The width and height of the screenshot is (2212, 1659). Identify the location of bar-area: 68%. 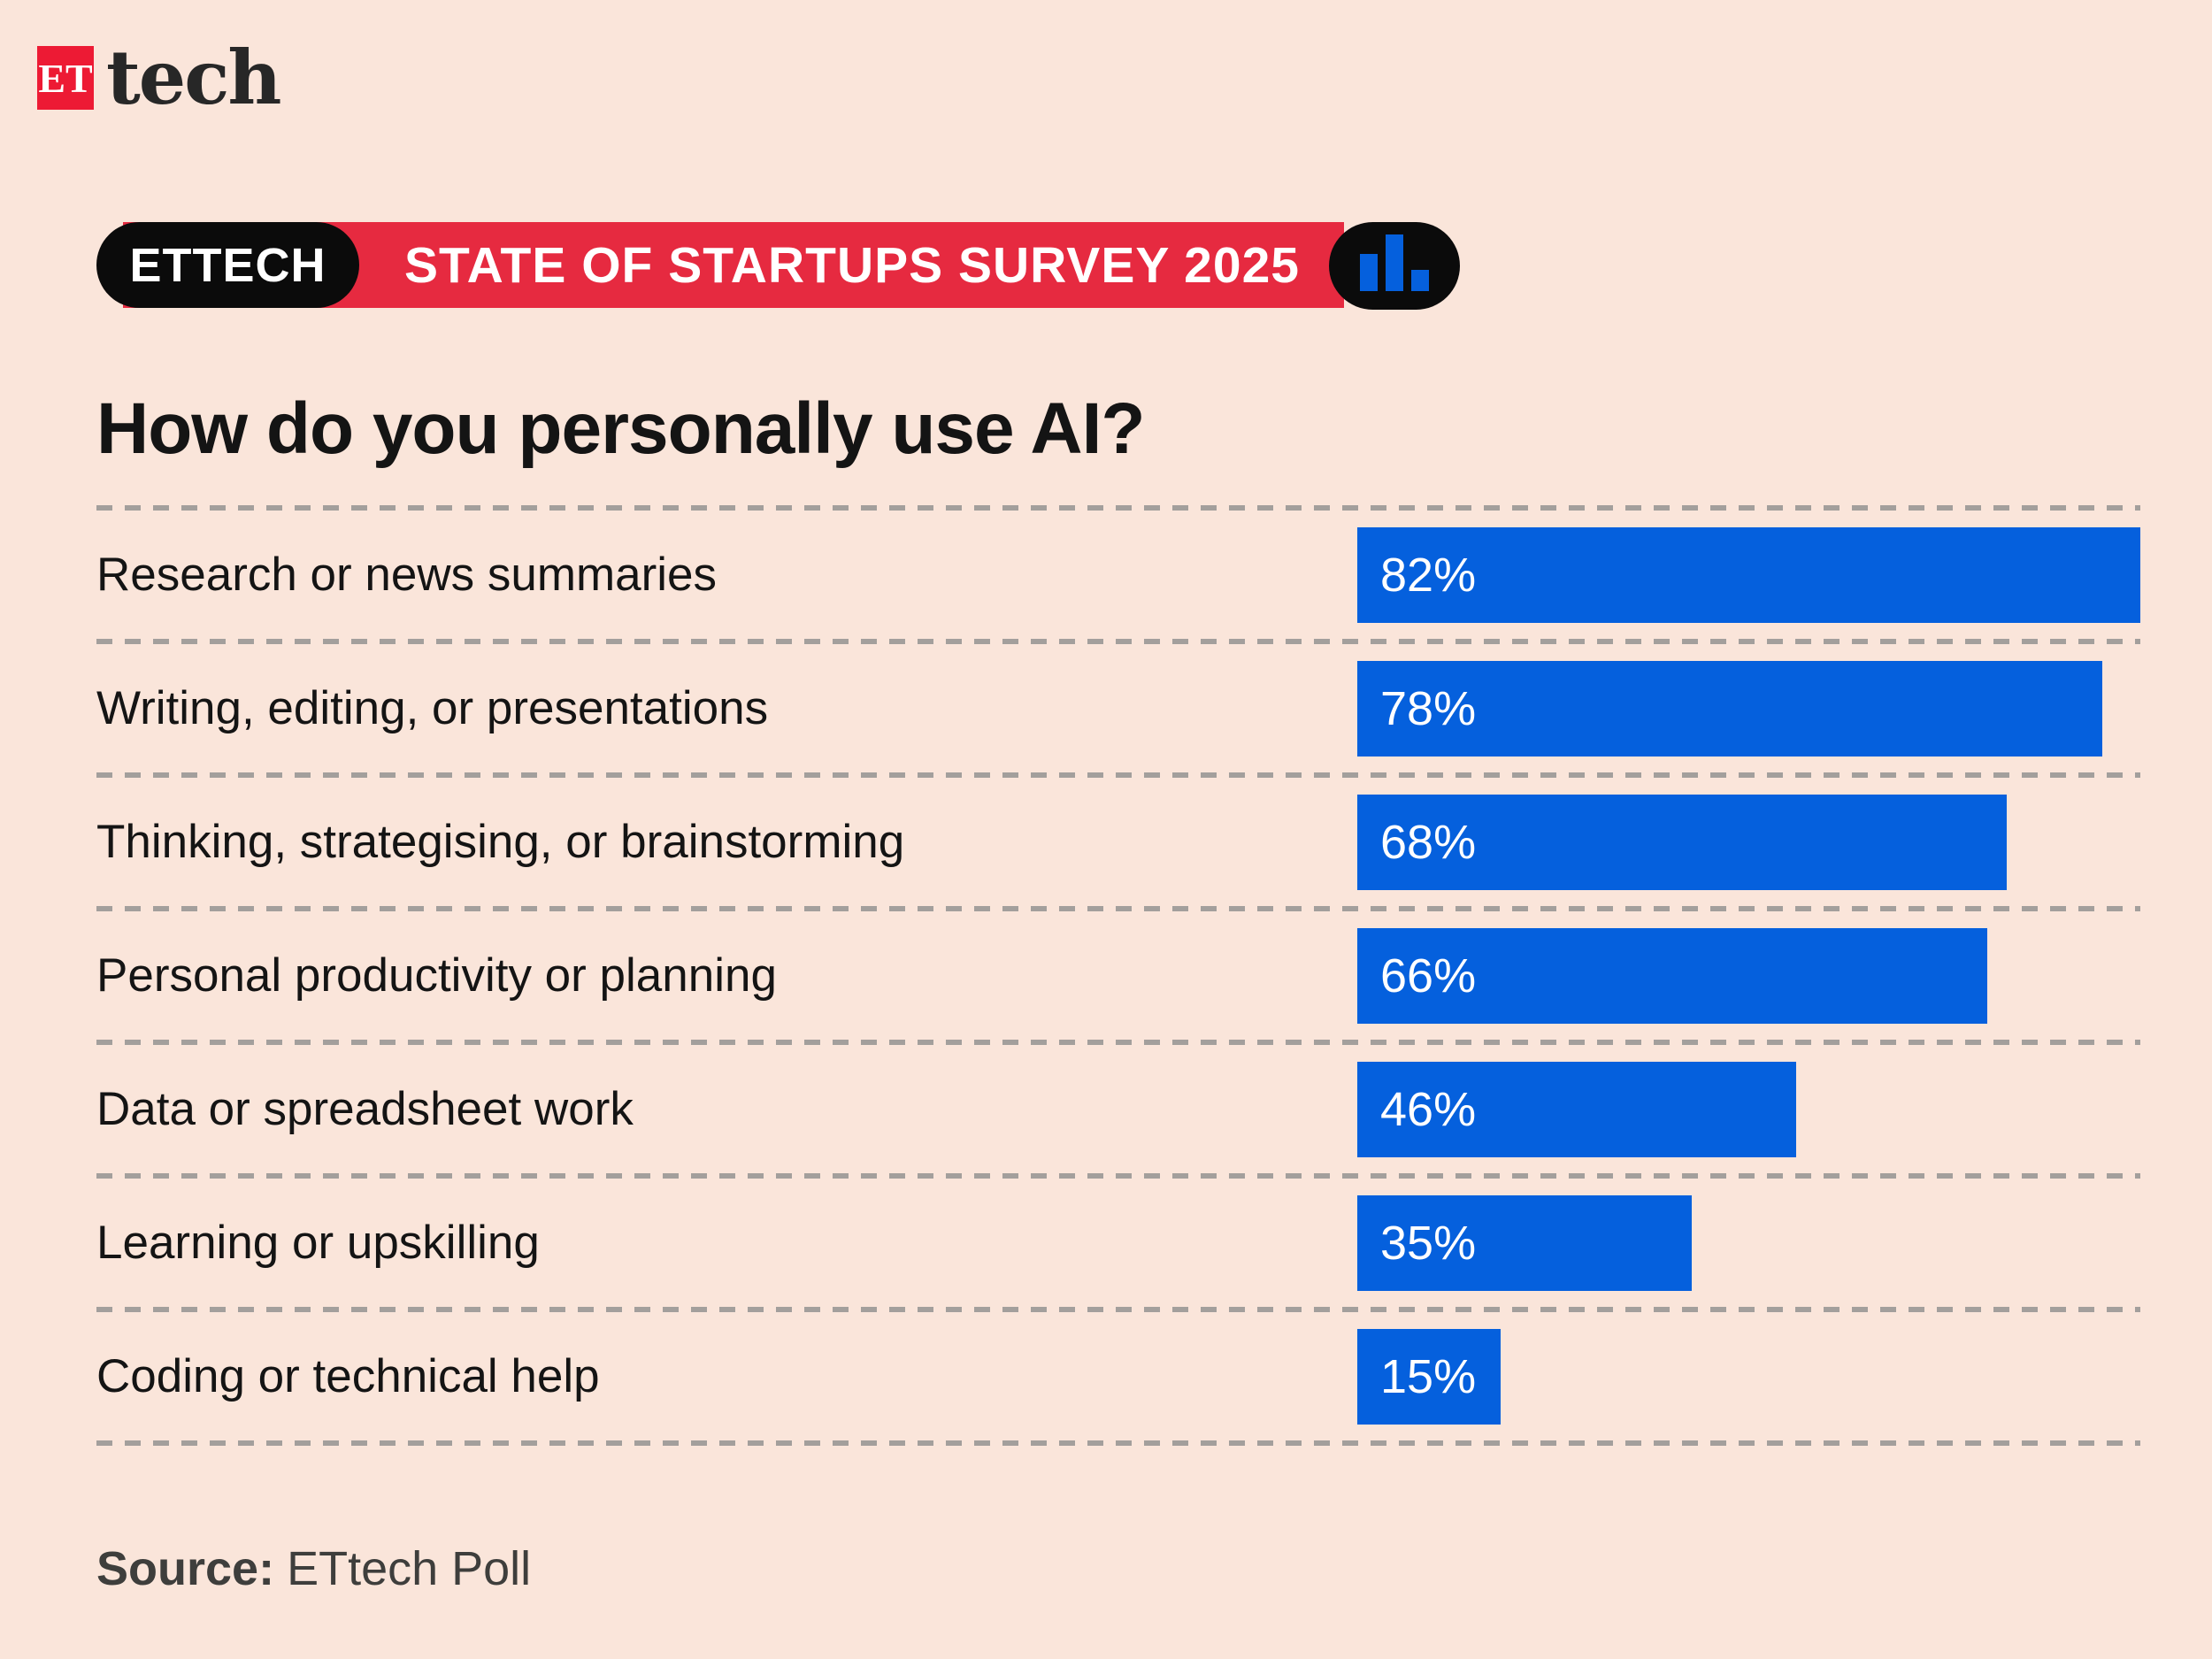
(1749, 842).